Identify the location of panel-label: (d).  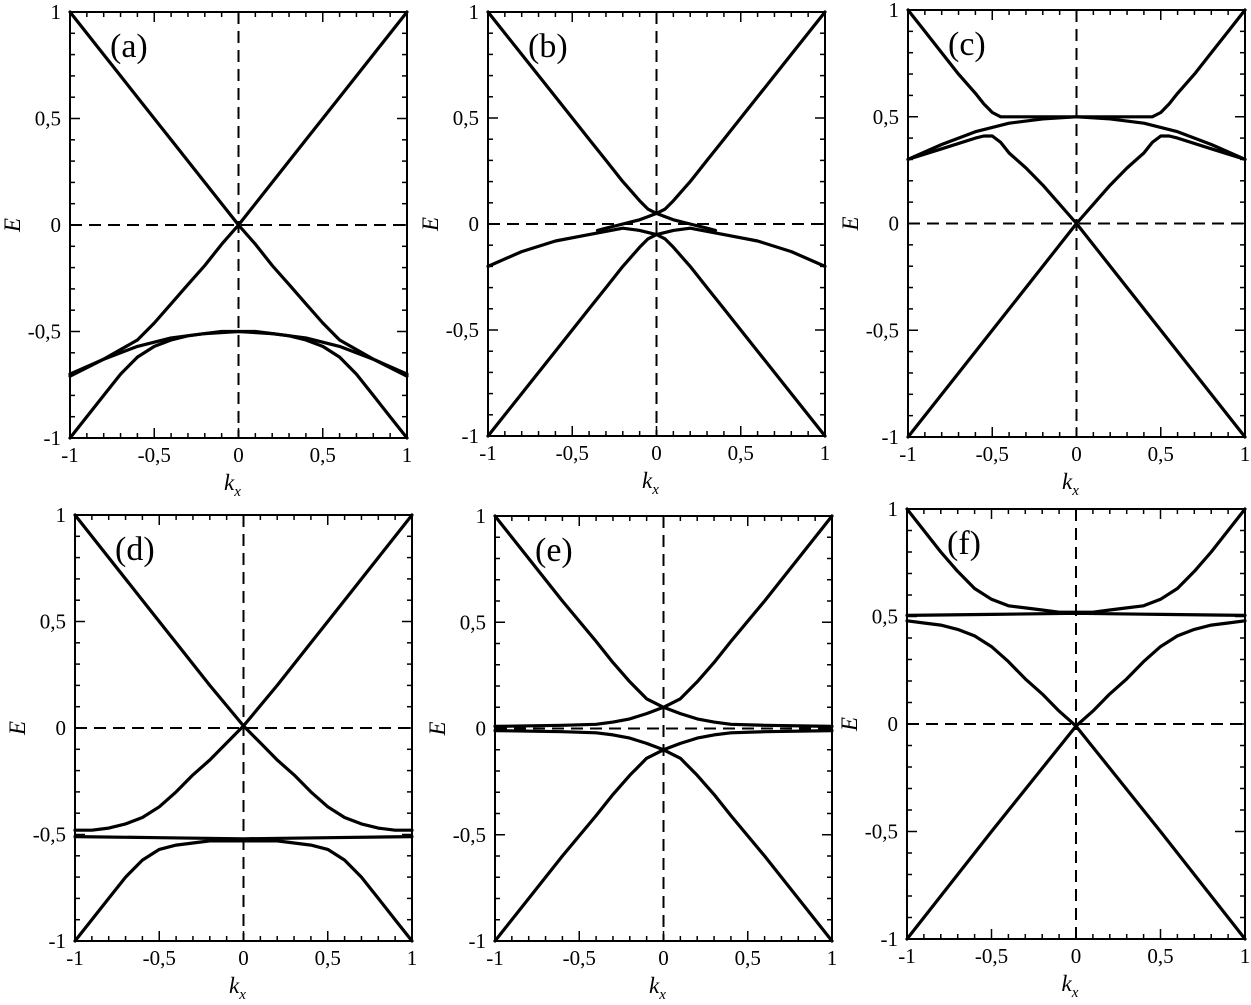
(135, 549).